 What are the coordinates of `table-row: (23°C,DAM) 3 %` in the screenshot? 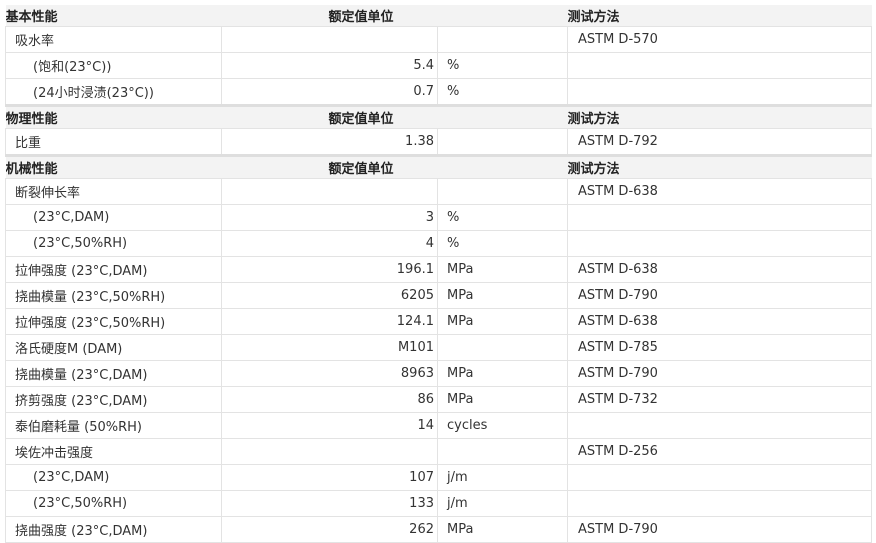 It's located at (438, 217).